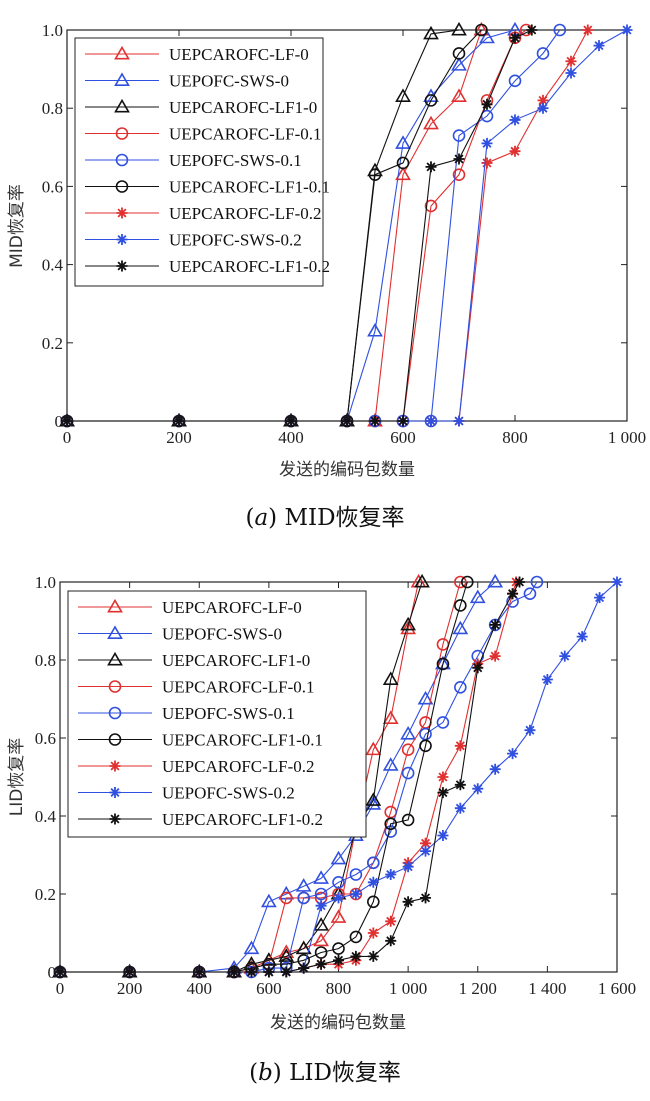 Image resolution: width=650 pixels, height=1101 pixels. I want to click on y-tick-label: 0.4, so click(46, 816).